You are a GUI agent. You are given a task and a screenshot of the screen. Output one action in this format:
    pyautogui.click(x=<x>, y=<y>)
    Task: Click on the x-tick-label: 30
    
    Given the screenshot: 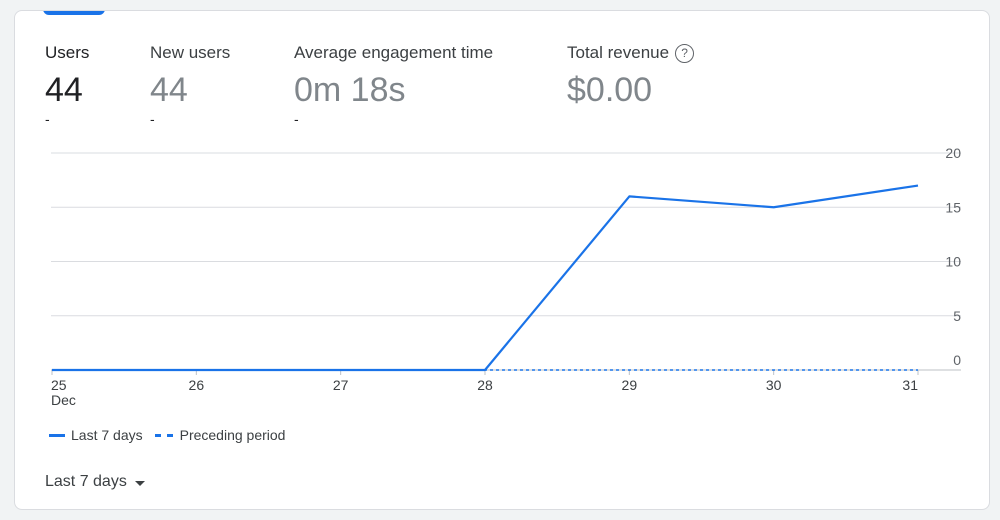 What is the action you would take?
    pyautogui.click(x=774, y=385)
    